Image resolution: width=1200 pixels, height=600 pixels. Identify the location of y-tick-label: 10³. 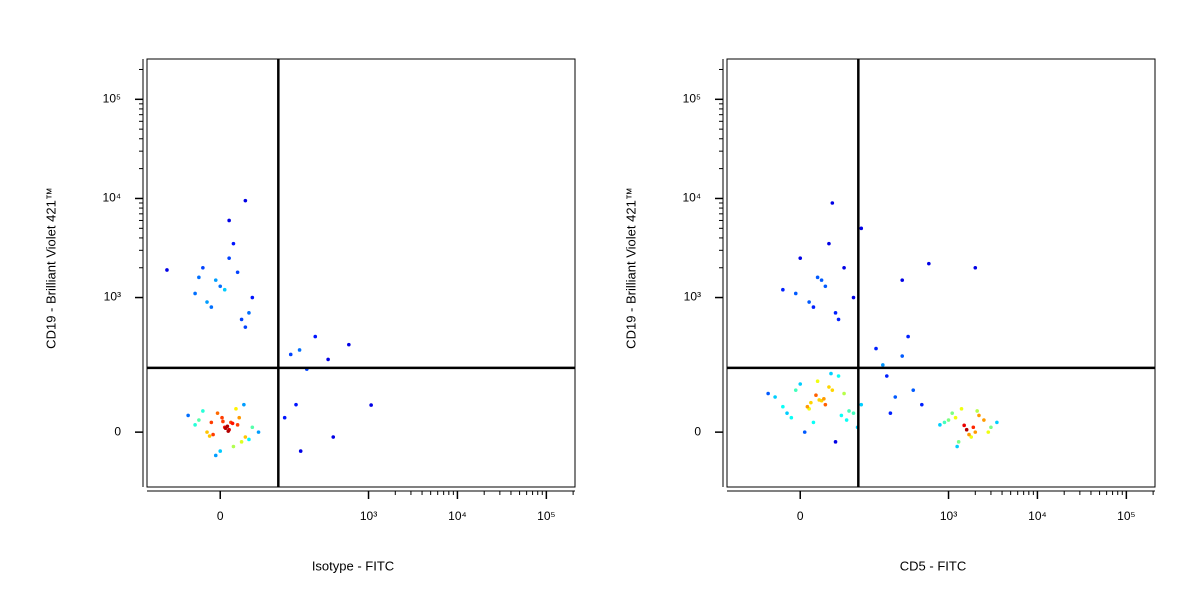
(112, 297).